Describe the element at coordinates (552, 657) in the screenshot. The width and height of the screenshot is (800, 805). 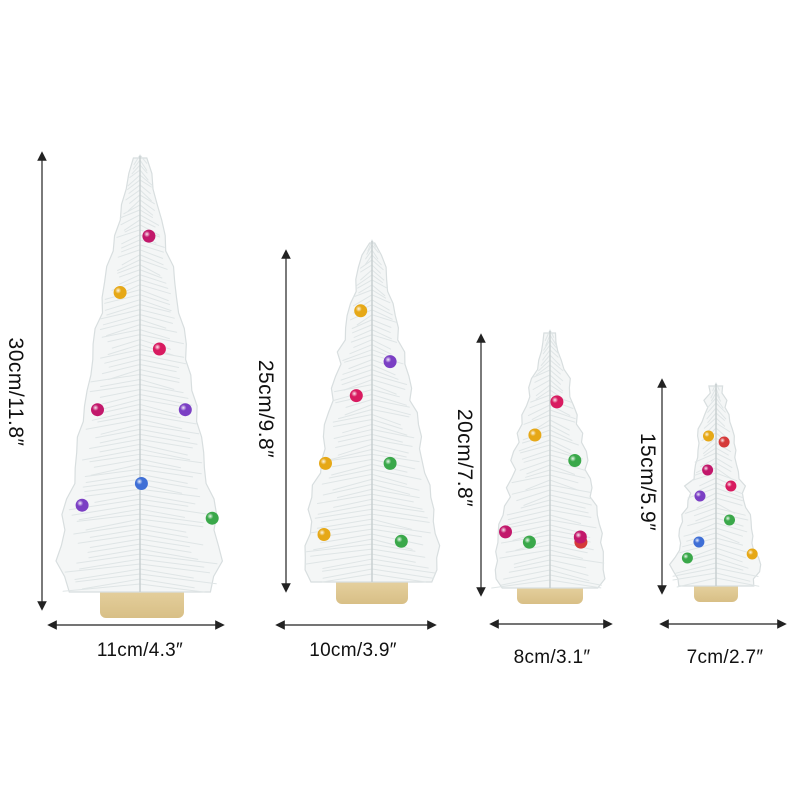
I see `tree-3-width-label: 8cm/3.1″` at that location.